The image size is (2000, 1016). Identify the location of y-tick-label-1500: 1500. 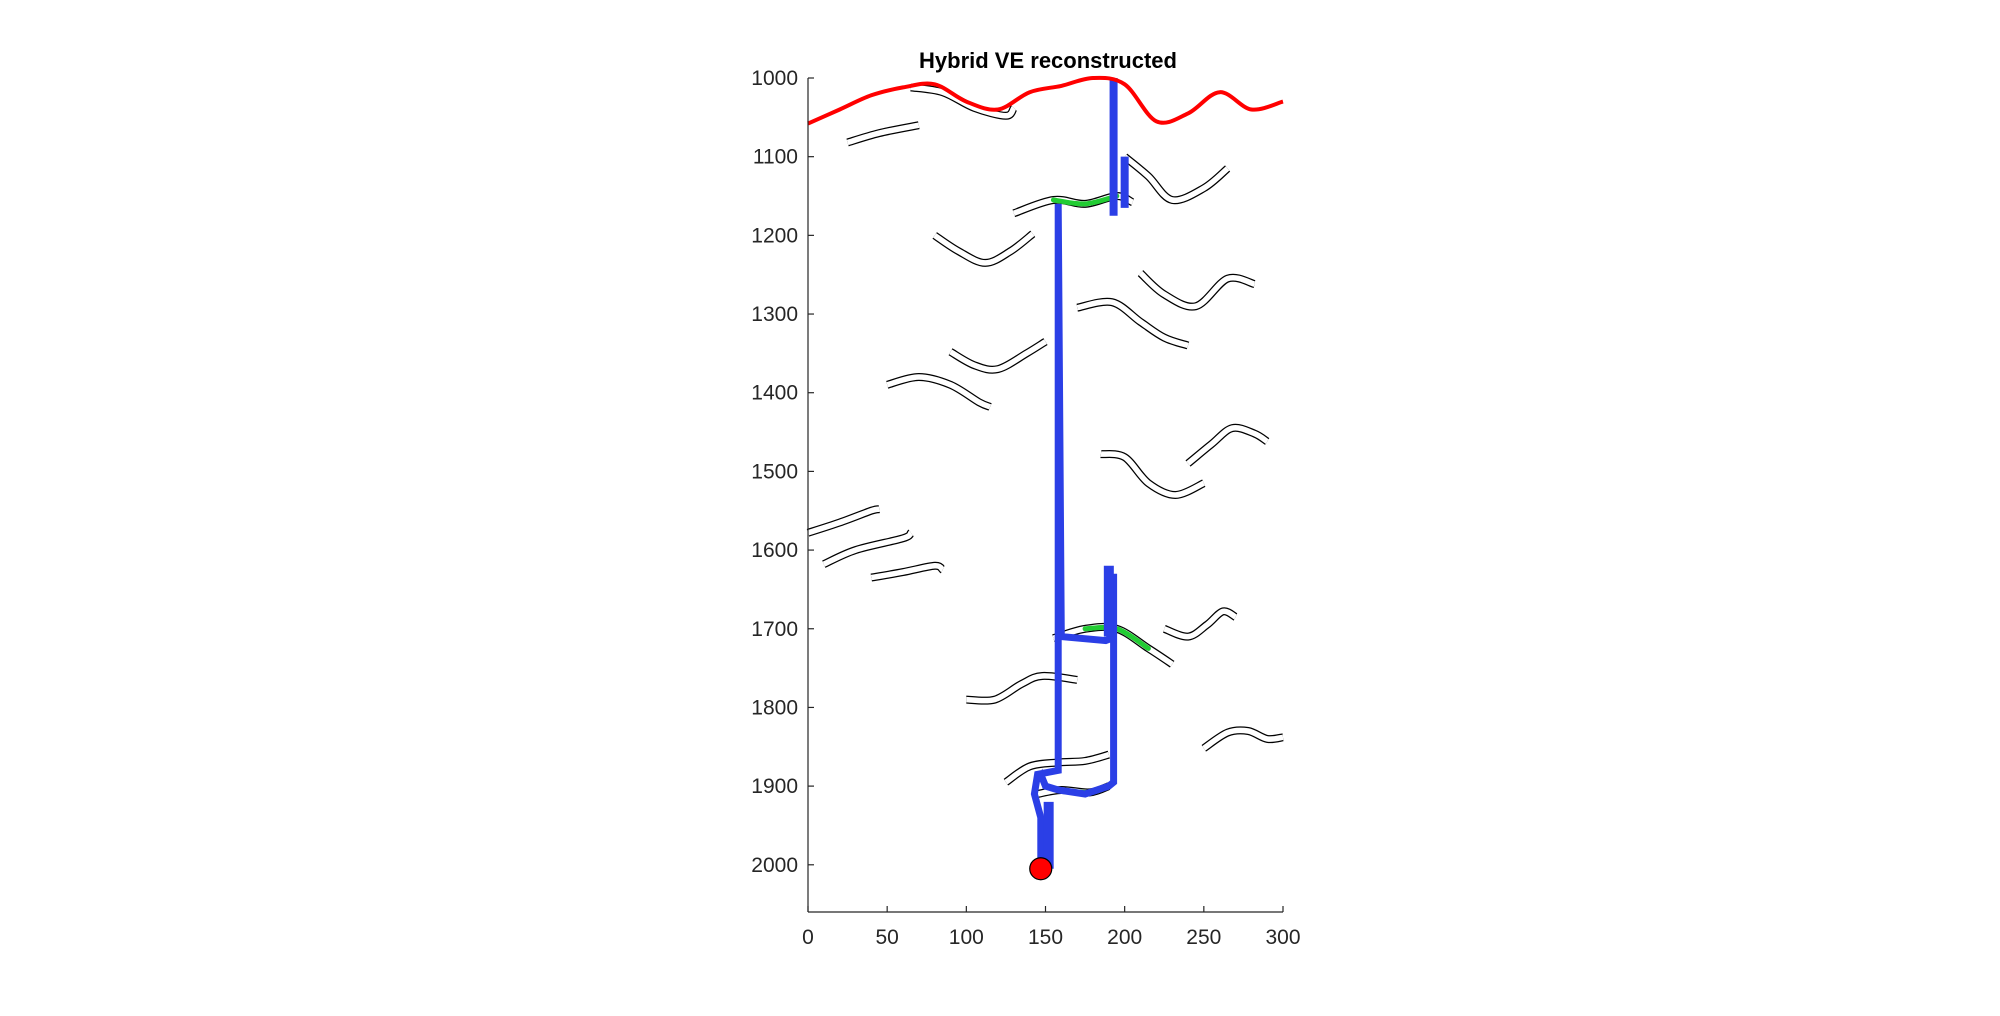
(774, 471).